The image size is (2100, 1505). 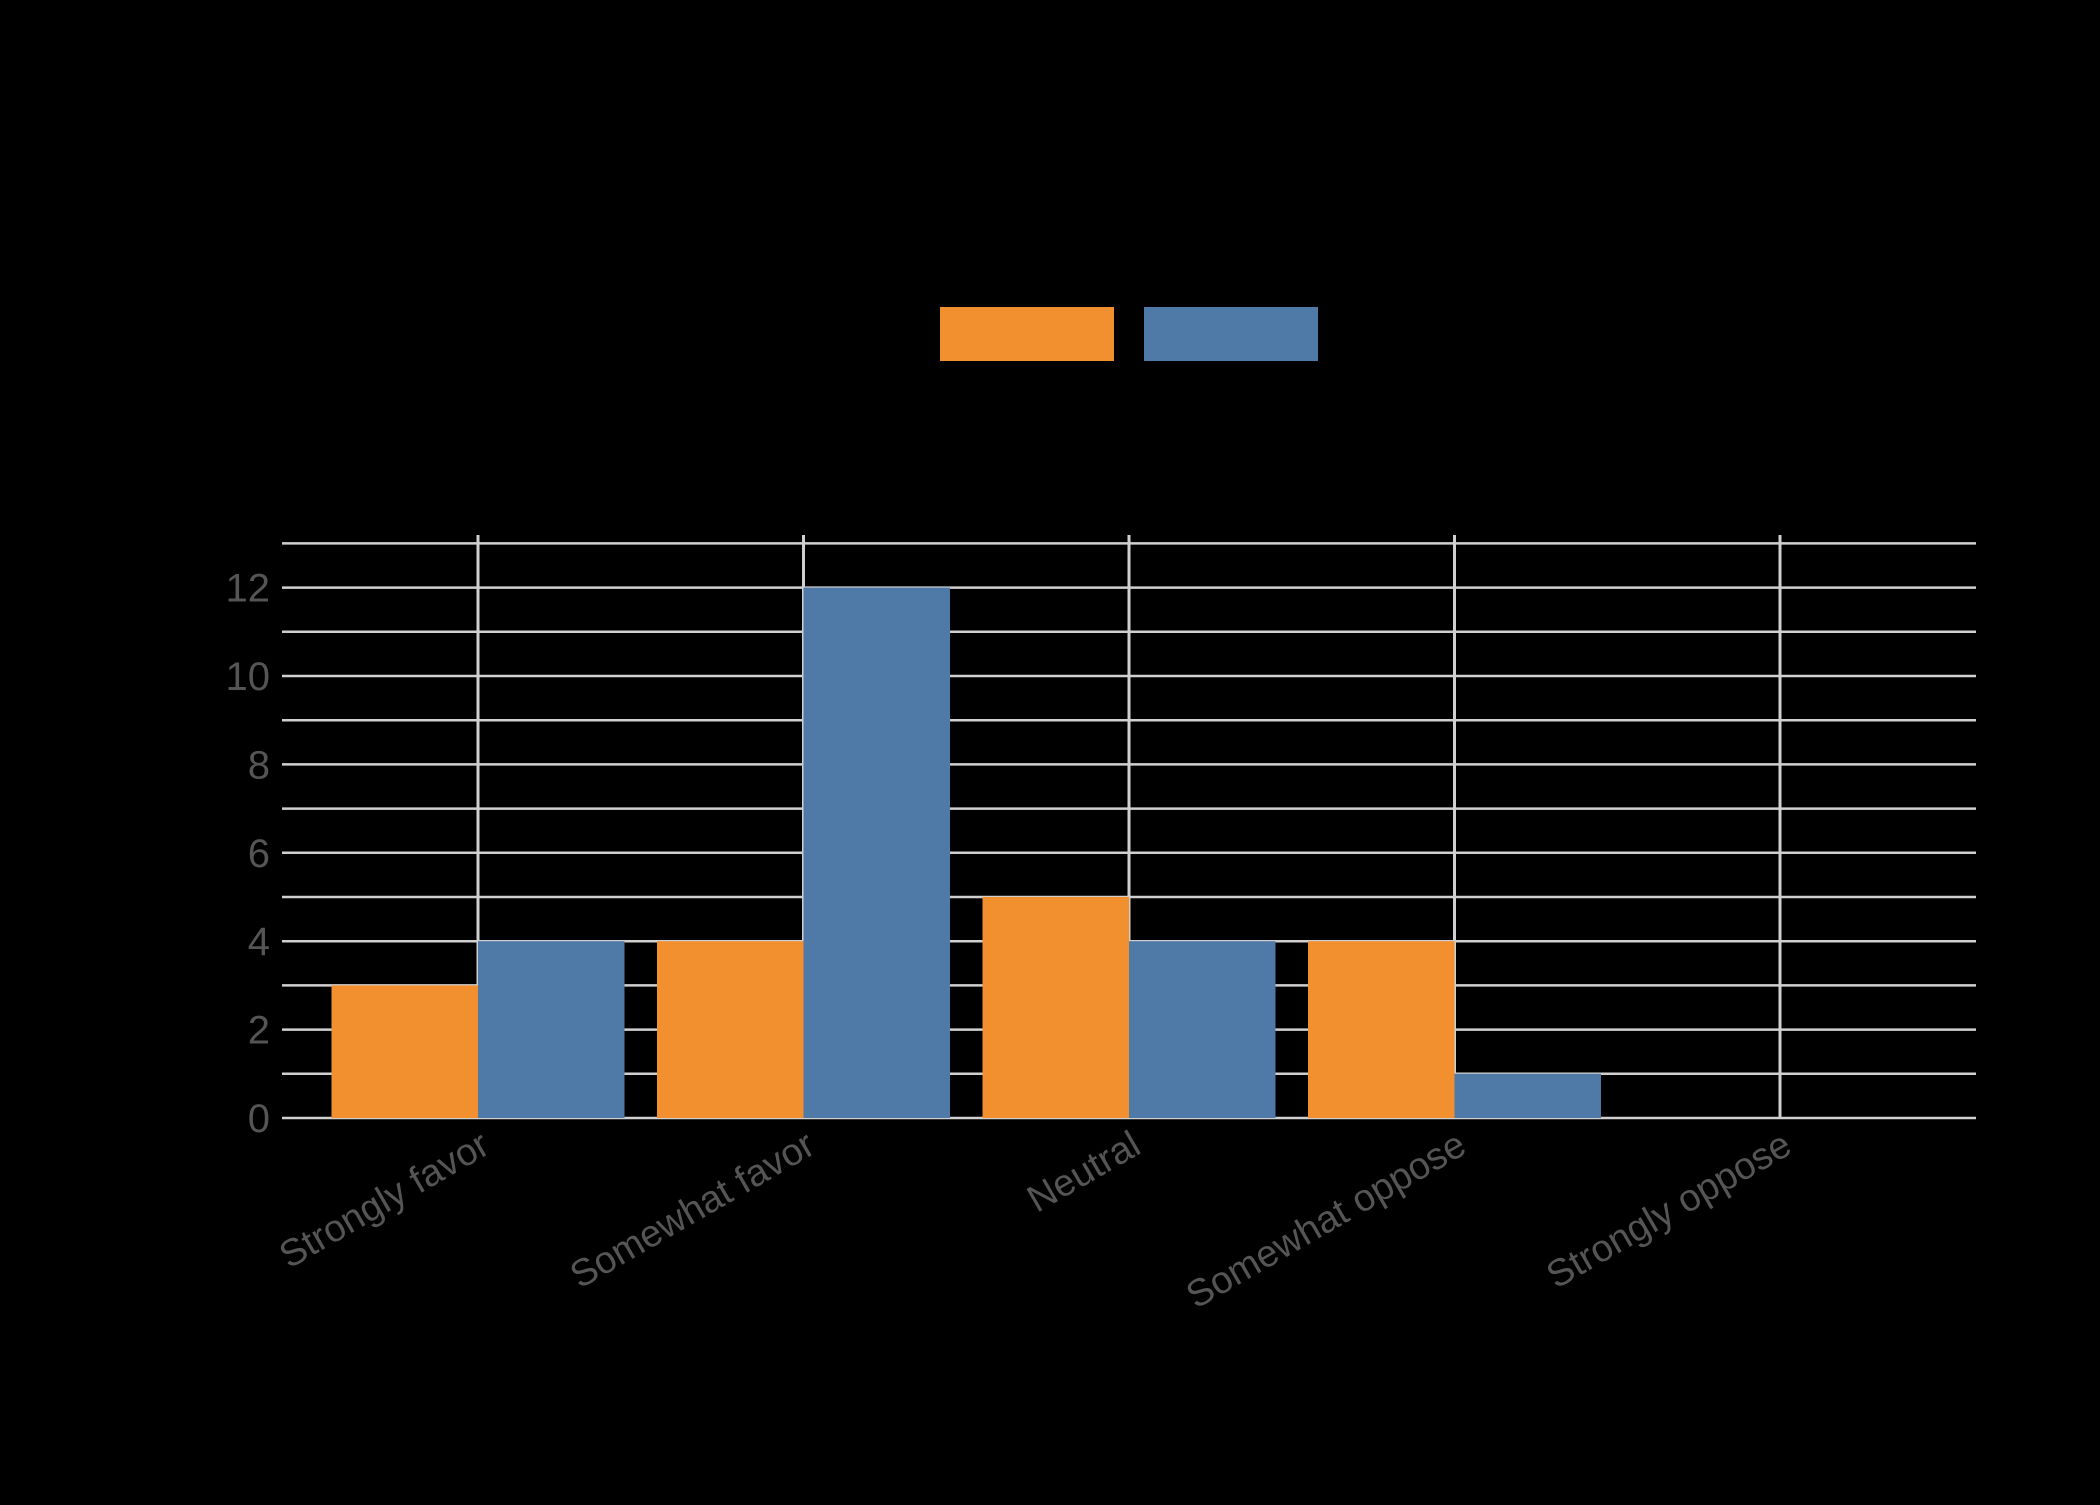 I want to click on y-tick-label: 10, so click(x=248, y=677).